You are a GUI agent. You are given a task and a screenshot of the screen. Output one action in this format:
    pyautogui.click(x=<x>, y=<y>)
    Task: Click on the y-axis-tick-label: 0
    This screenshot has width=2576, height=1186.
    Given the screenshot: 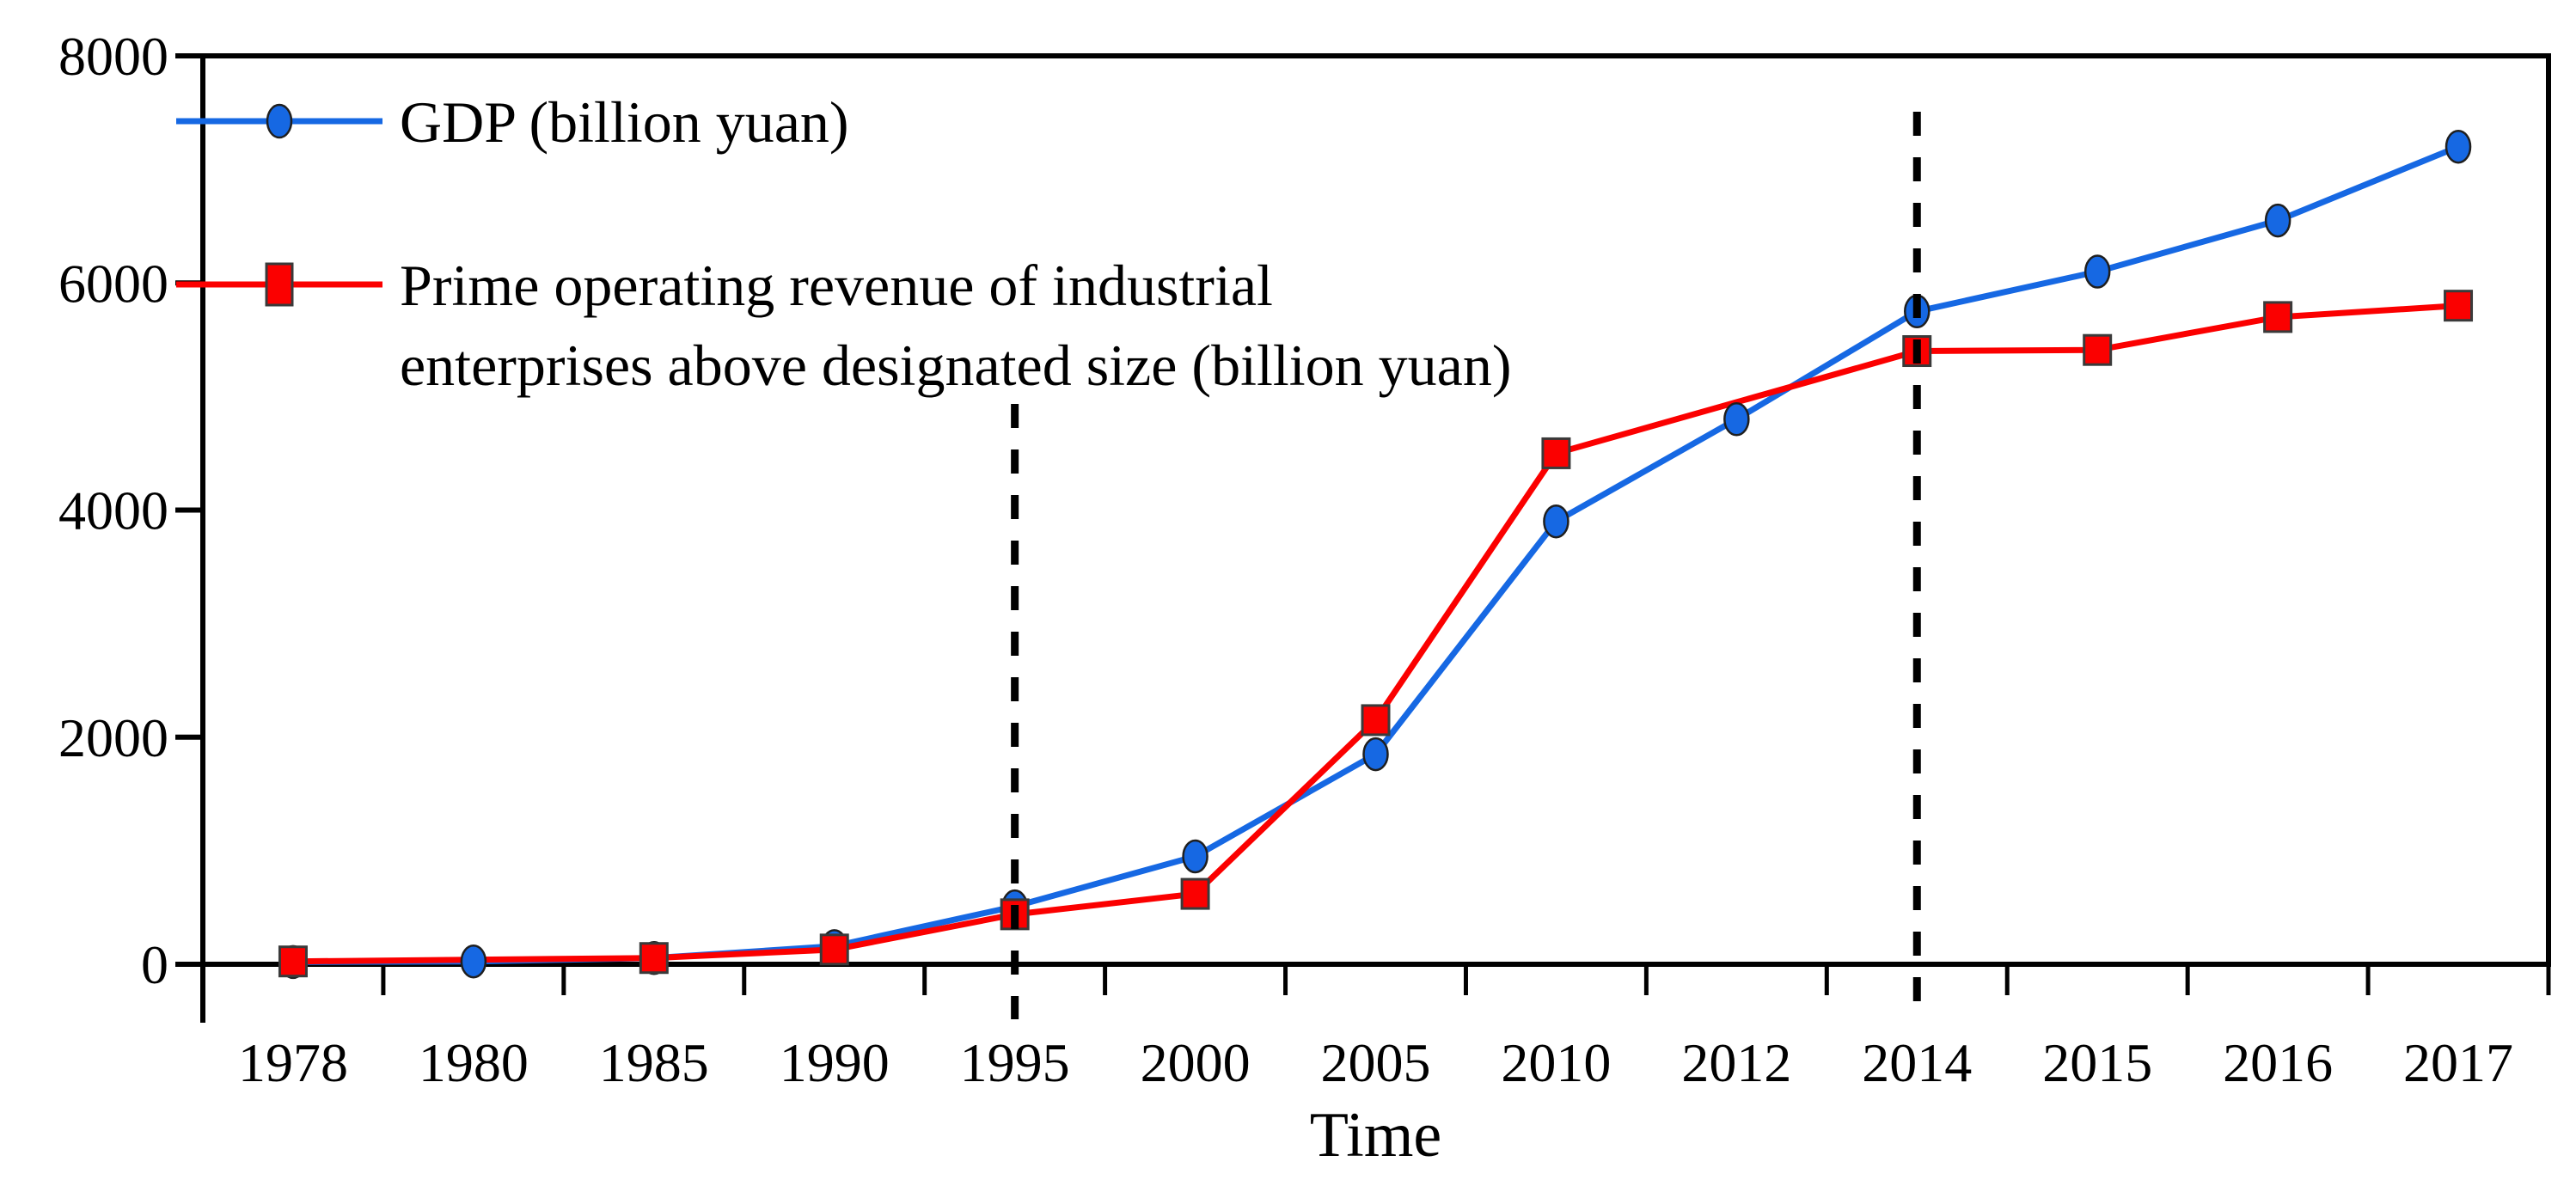 What is the action you would take?
    pyautogui.click(x=154, y=964)
    